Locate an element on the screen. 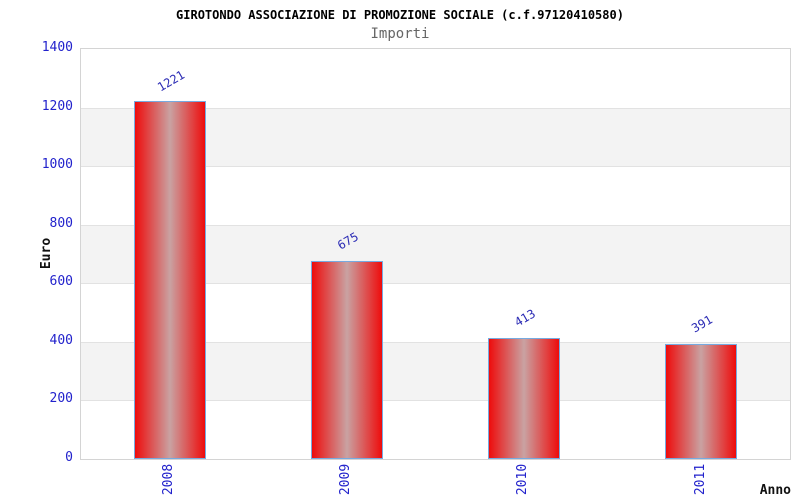 This screenshot has width=800, height=500. y-tick-label: 400 is located at coordinates (61, 340).